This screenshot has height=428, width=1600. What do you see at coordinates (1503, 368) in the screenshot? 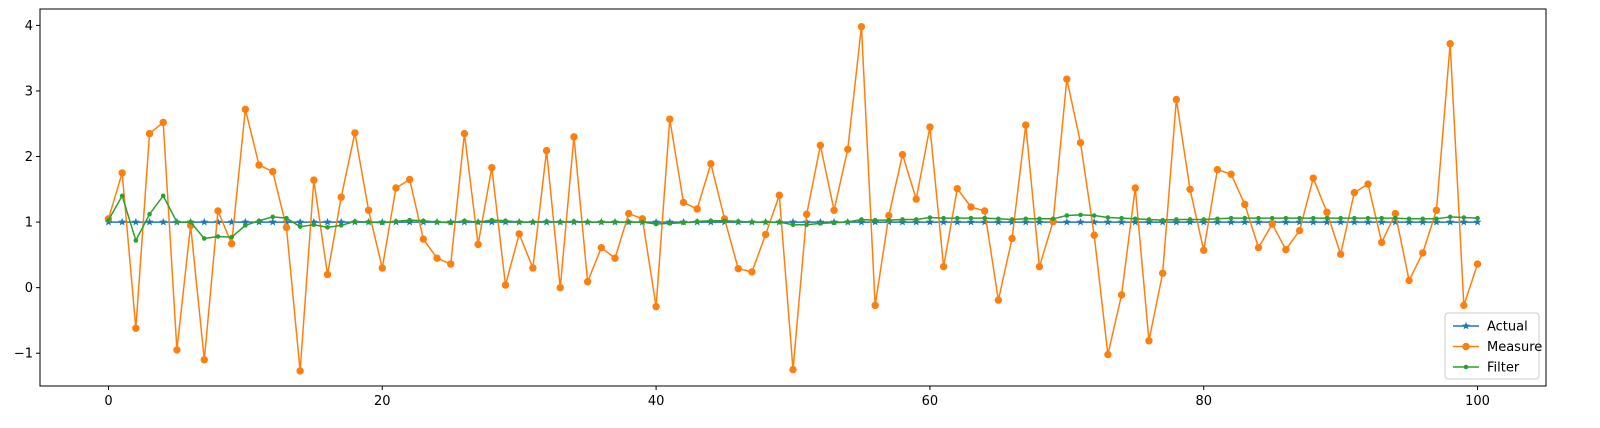
I see `legend-label-filter: Filter` at bounding box center [1503, 368].